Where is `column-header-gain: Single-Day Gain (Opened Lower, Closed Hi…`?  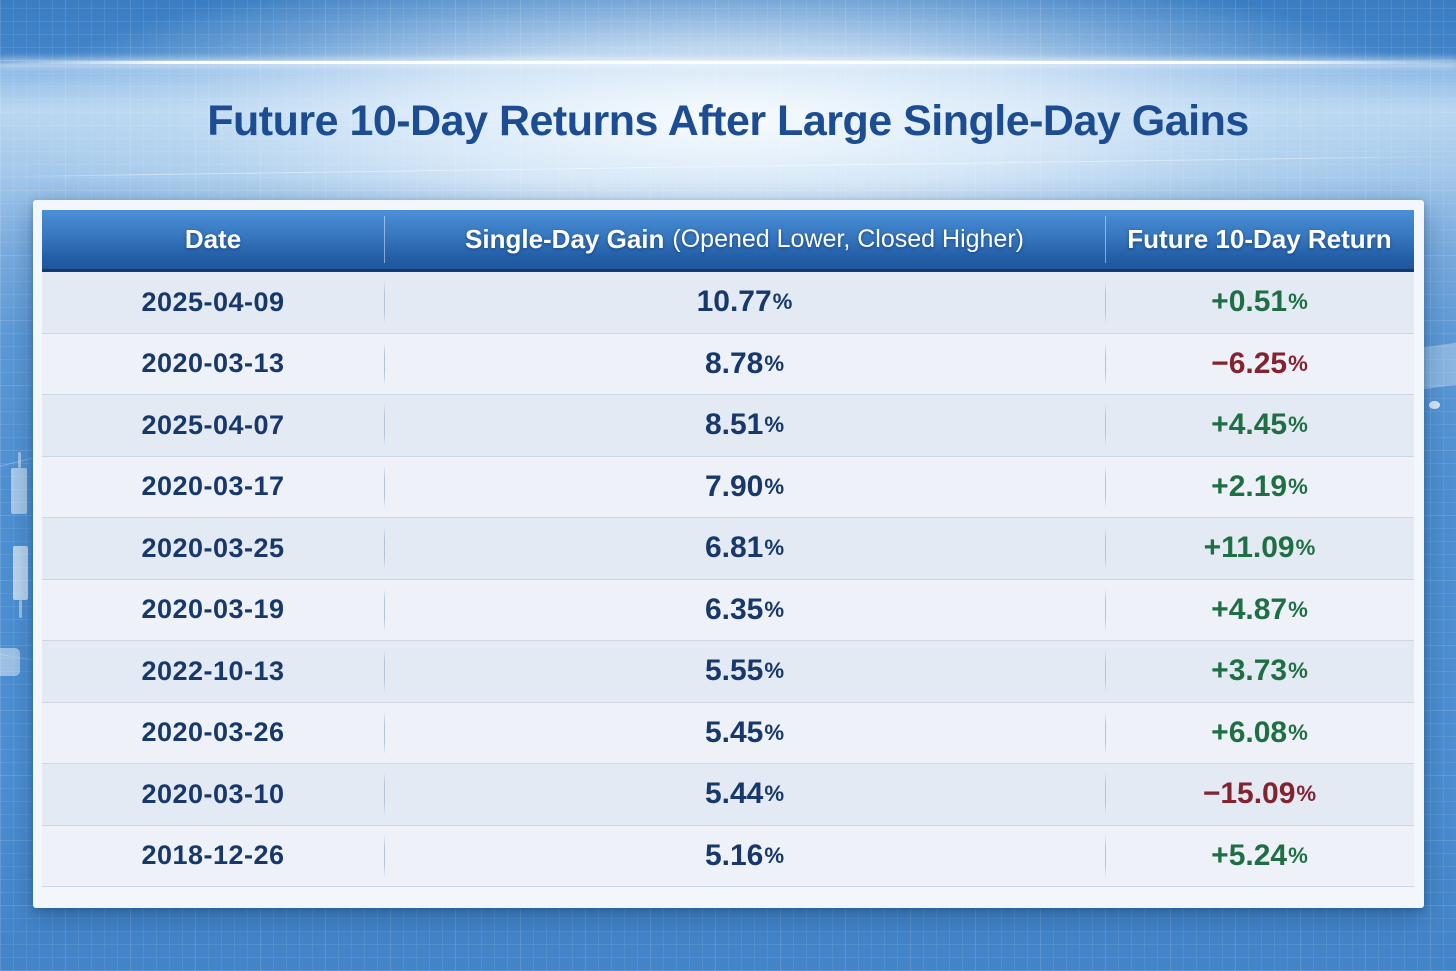 column-header-gain: Single-Day Gain (Opened Lower, Closed Hi… is located at coordinates (744, 239).